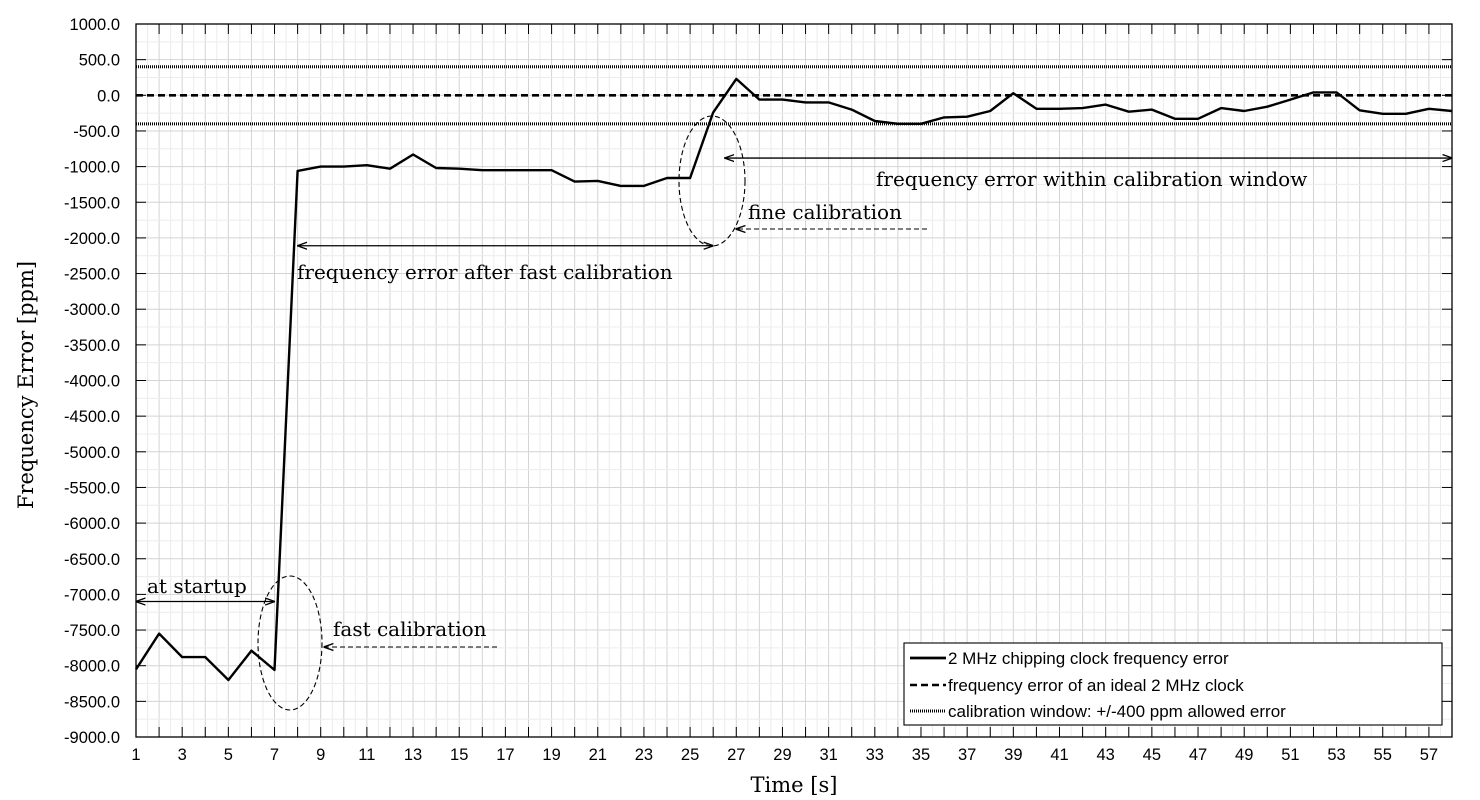 The height and width of the screenshot is (800, 1480). What do you see at coordinates (459, 755) in the screenshot?
I see `x-tick-label: 15` at bounding box center [459, 755].